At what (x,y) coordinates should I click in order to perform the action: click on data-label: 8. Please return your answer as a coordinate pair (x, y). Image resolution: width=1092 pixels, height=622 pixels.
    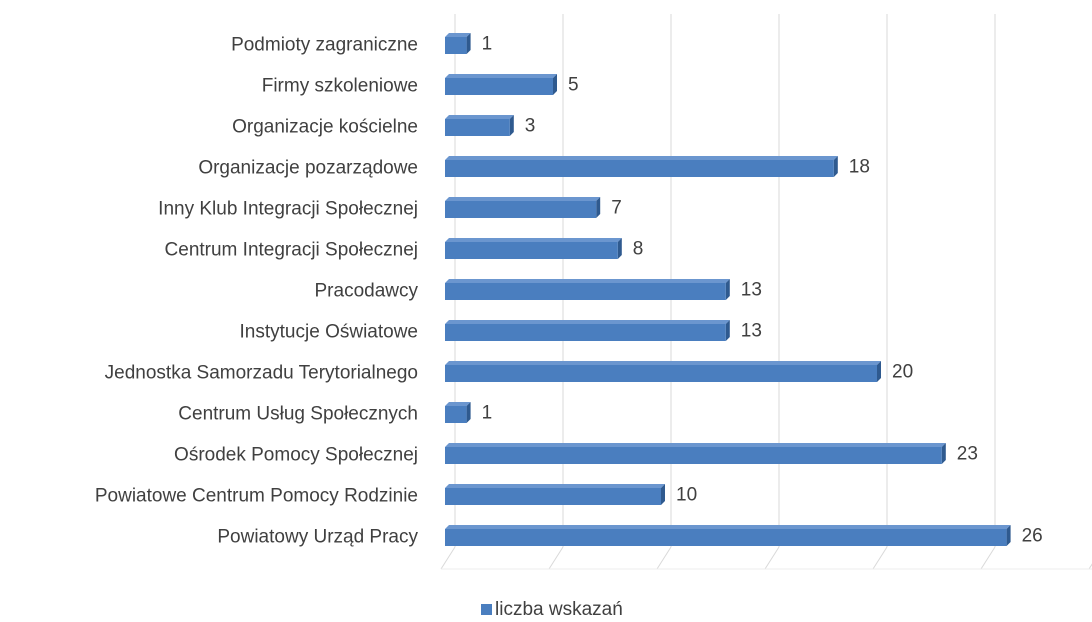
    Looking at the image, I should click on (638, 249).